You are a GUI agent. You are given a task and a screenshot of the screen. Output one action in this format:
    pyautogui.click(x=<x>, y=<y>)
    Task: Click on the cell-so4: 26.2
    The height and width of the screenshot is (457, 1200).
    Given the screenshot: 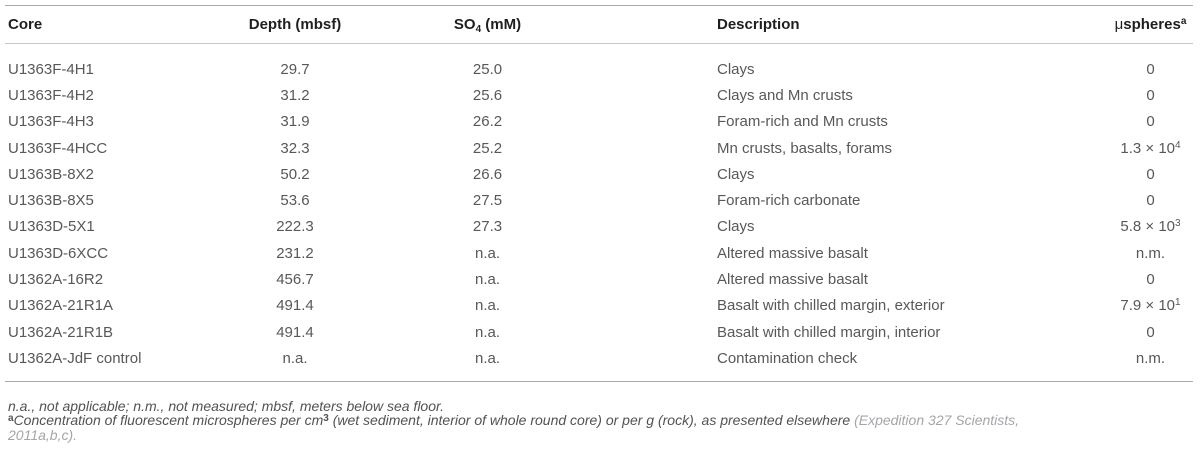 What is the action you would take?
    pyautogui.click(x=487, y=121)
    